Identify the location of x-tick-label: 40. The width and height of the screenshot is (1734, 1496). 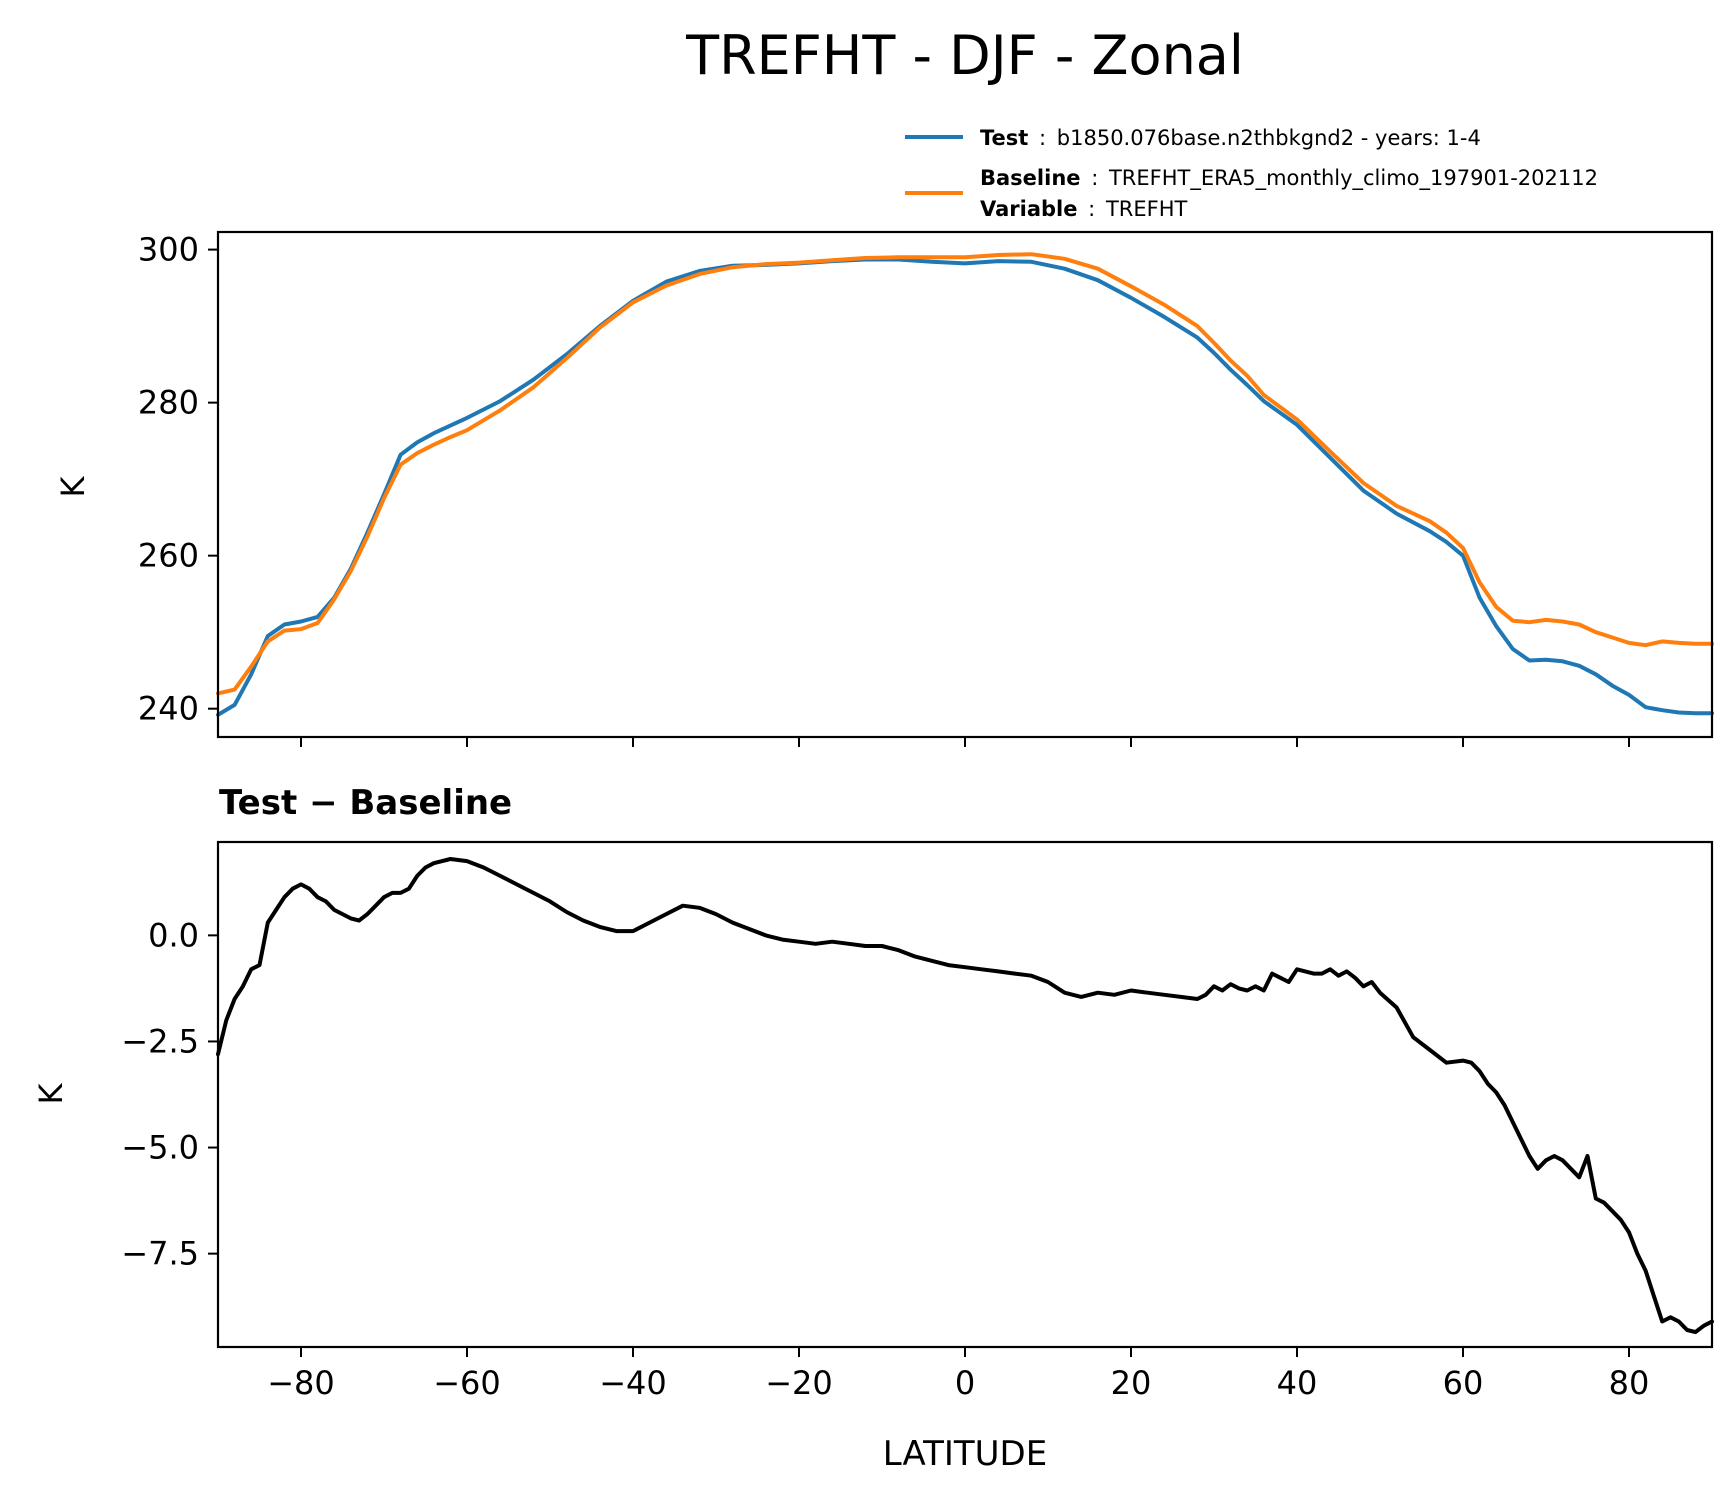
(1297, 1383).